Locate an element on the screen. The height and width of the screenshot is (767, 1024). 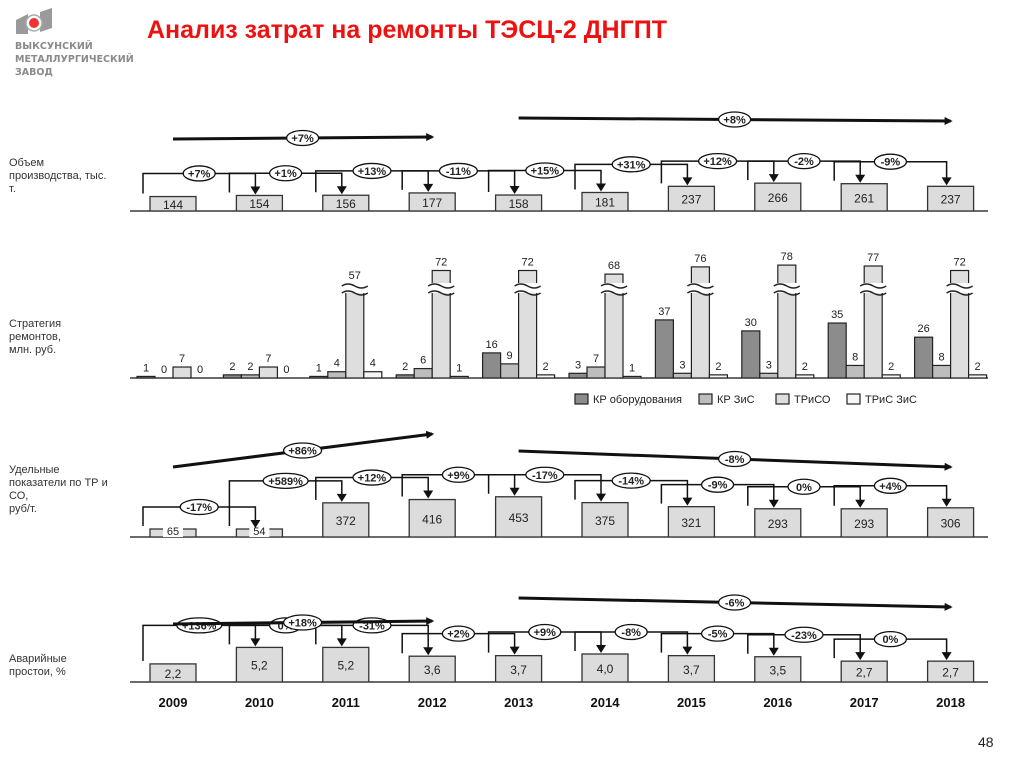
value-label: 416 is located at coordinates (432, 519).